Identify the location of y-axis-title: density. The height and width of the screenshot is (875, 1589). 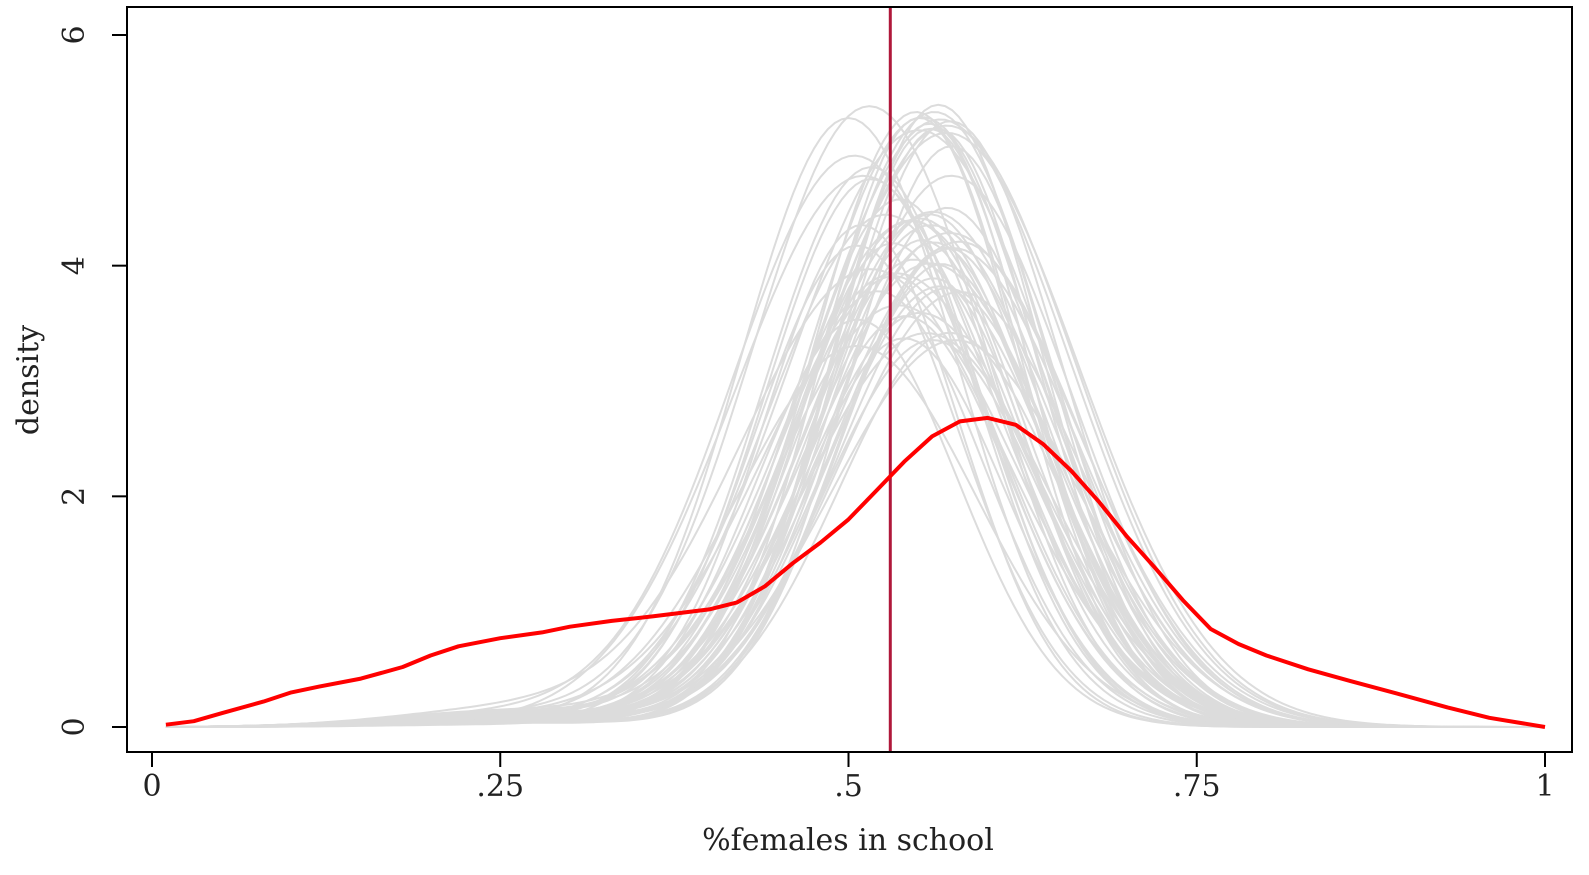
(28, 380).